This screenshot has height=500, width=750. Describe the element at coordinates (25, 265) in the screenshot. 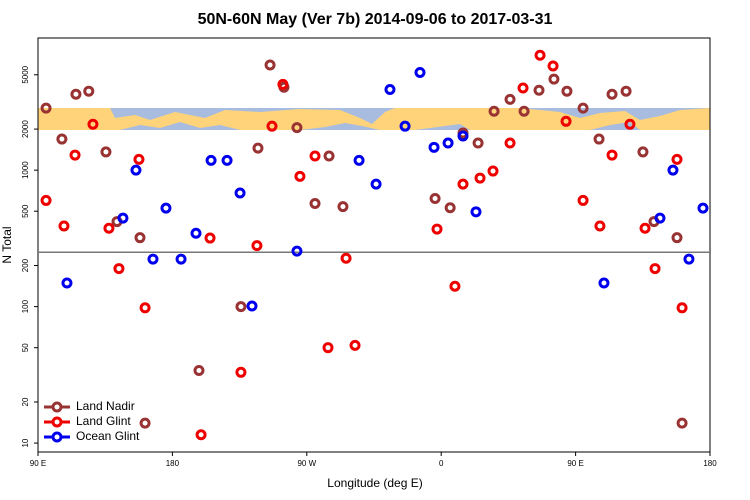

I see `y-tick-label: 200` at that location.